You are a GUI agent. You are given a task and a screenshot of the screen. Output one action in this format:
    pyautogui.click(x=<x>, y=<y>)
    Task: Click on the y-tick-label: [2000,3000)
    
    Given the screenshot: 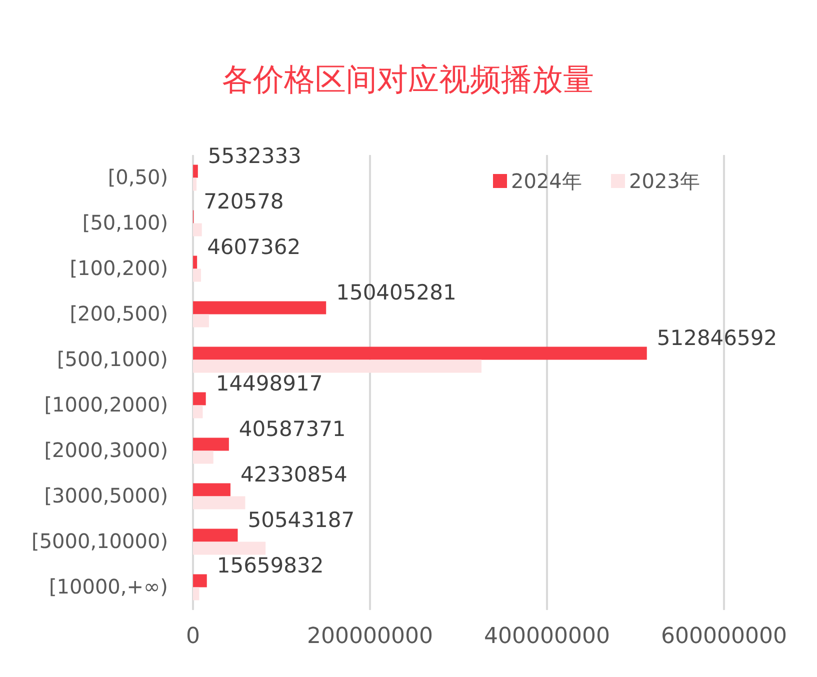 What is the action you would take?
    pyautogui.click(x=106, y=450)
    